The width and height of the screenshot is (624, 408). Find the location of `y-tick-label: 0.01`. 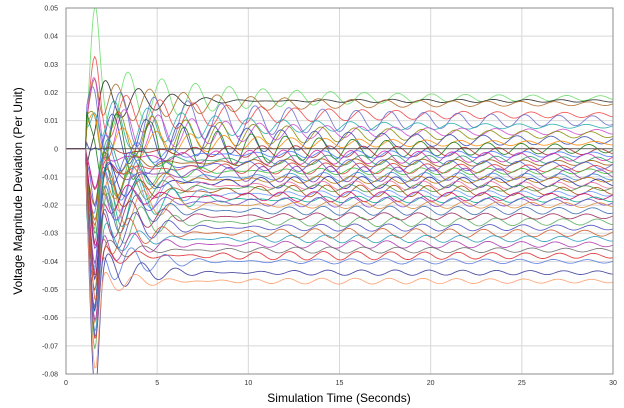

y-tick-label: 0.01 is located at coordinates (51, 121).